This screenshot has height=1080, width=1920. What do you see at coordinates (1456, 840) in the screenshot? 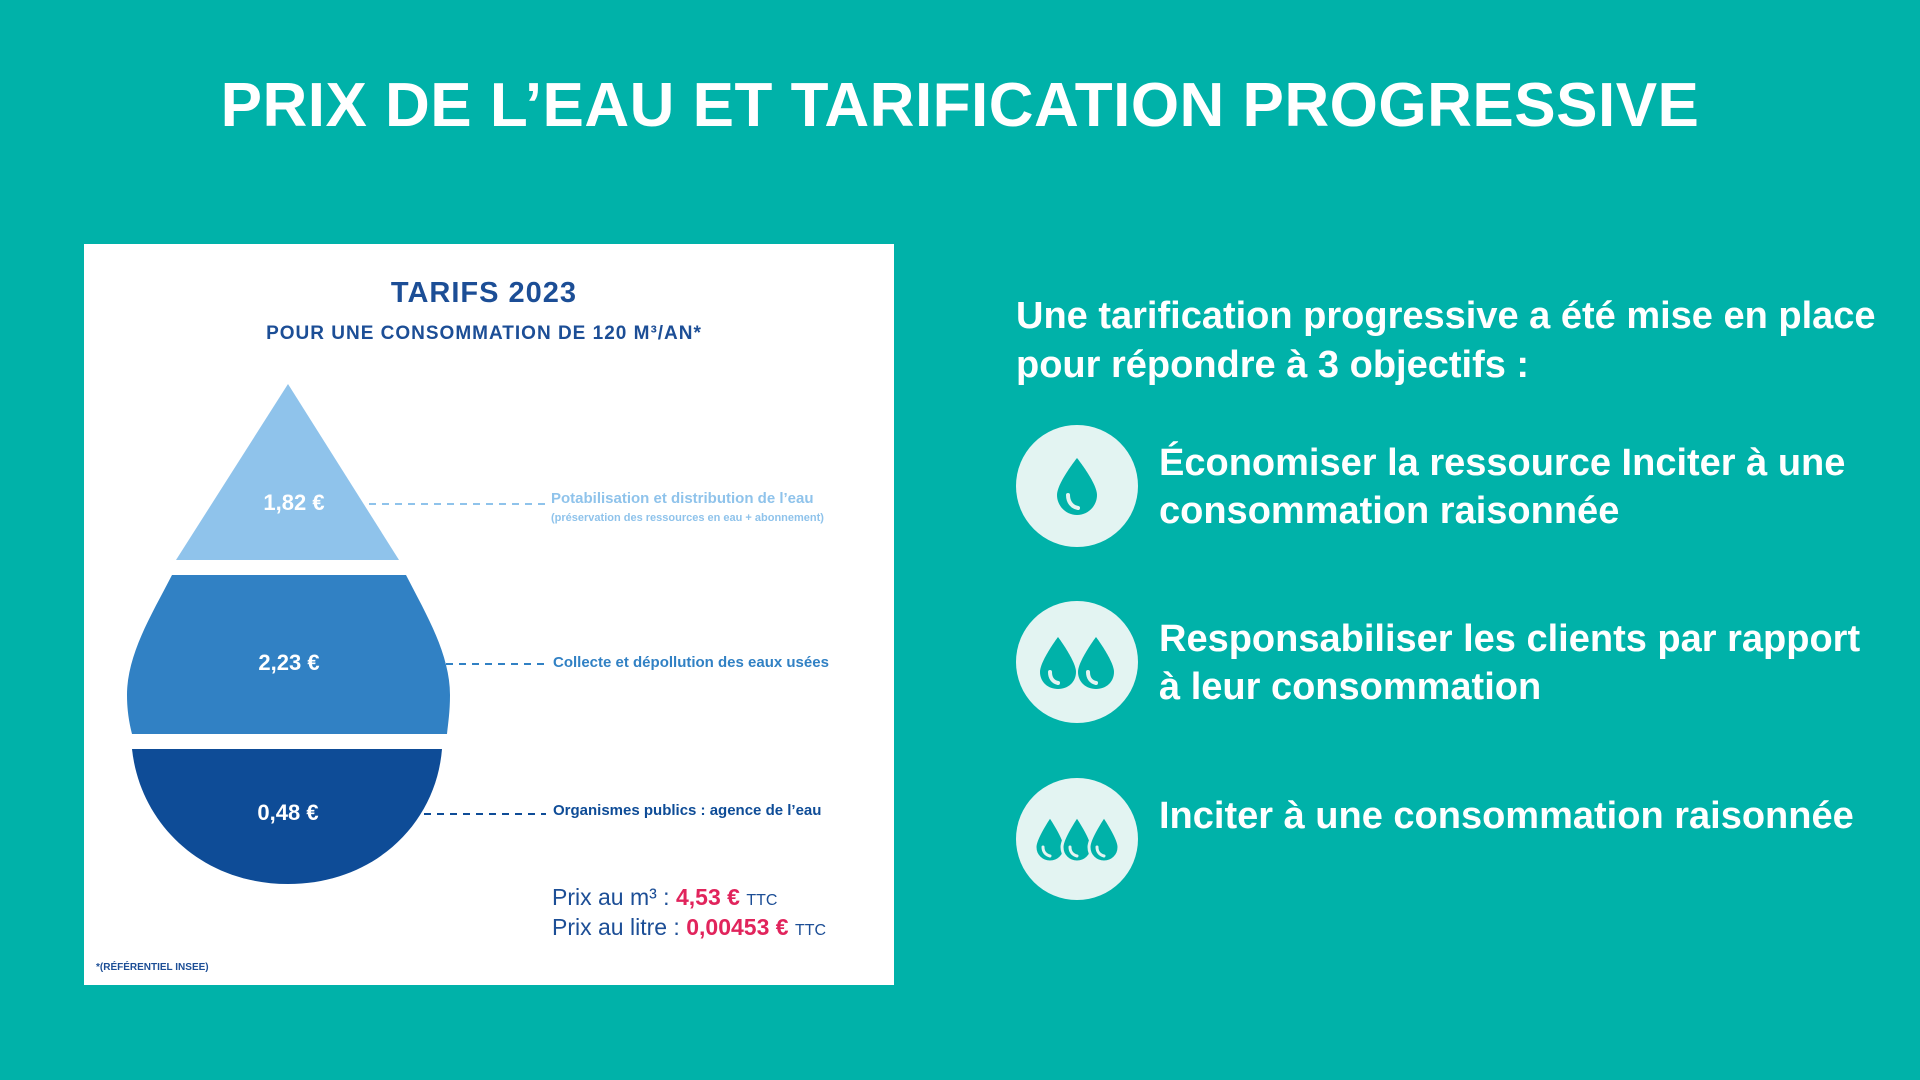
I see `objective-3: Inciter à une consommation raisonnée` at bounding box center [1456, 840].